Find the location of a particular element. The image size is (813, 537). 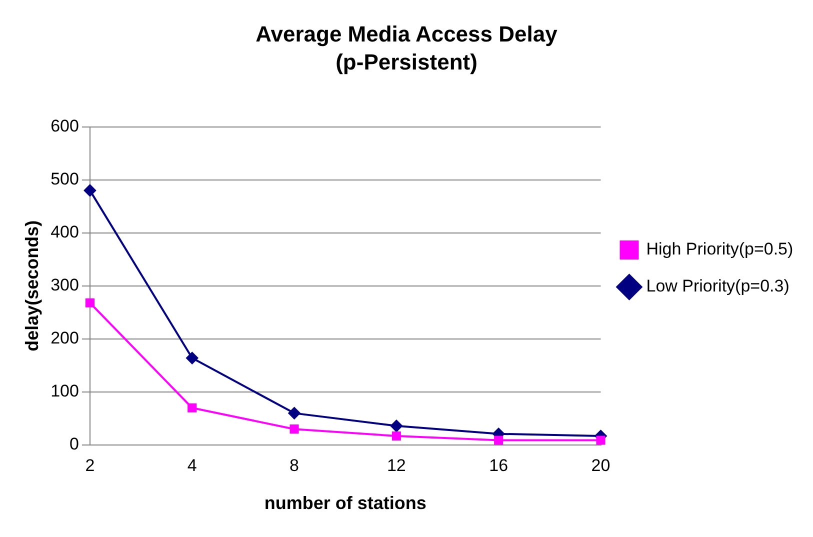

x-axis-title: number of stations is located at coordinates (345, 503).